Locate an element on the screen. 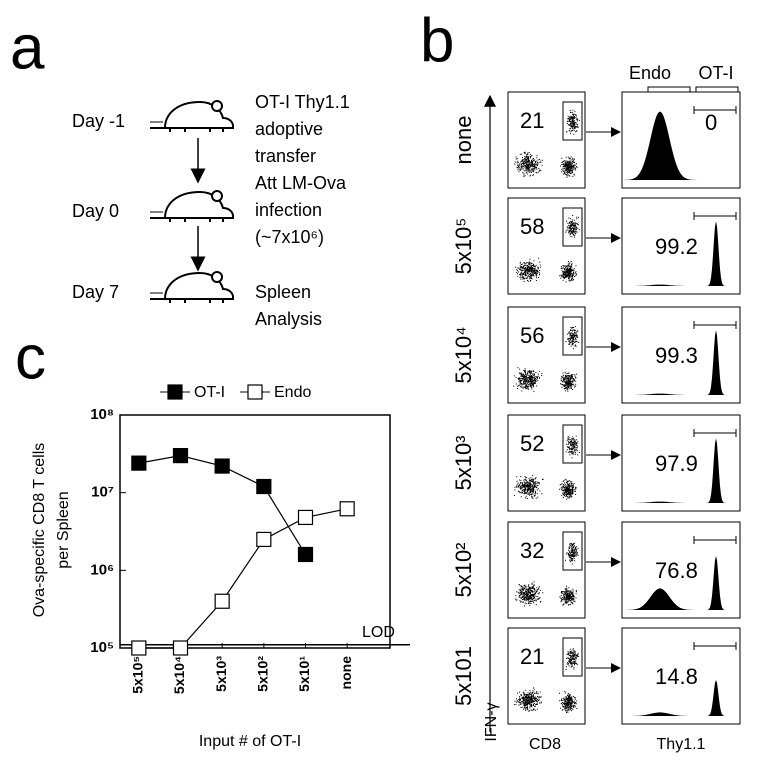 The height and width of the screenshot is (760, 758). panel-label: b is located at coordinates (437, 40).